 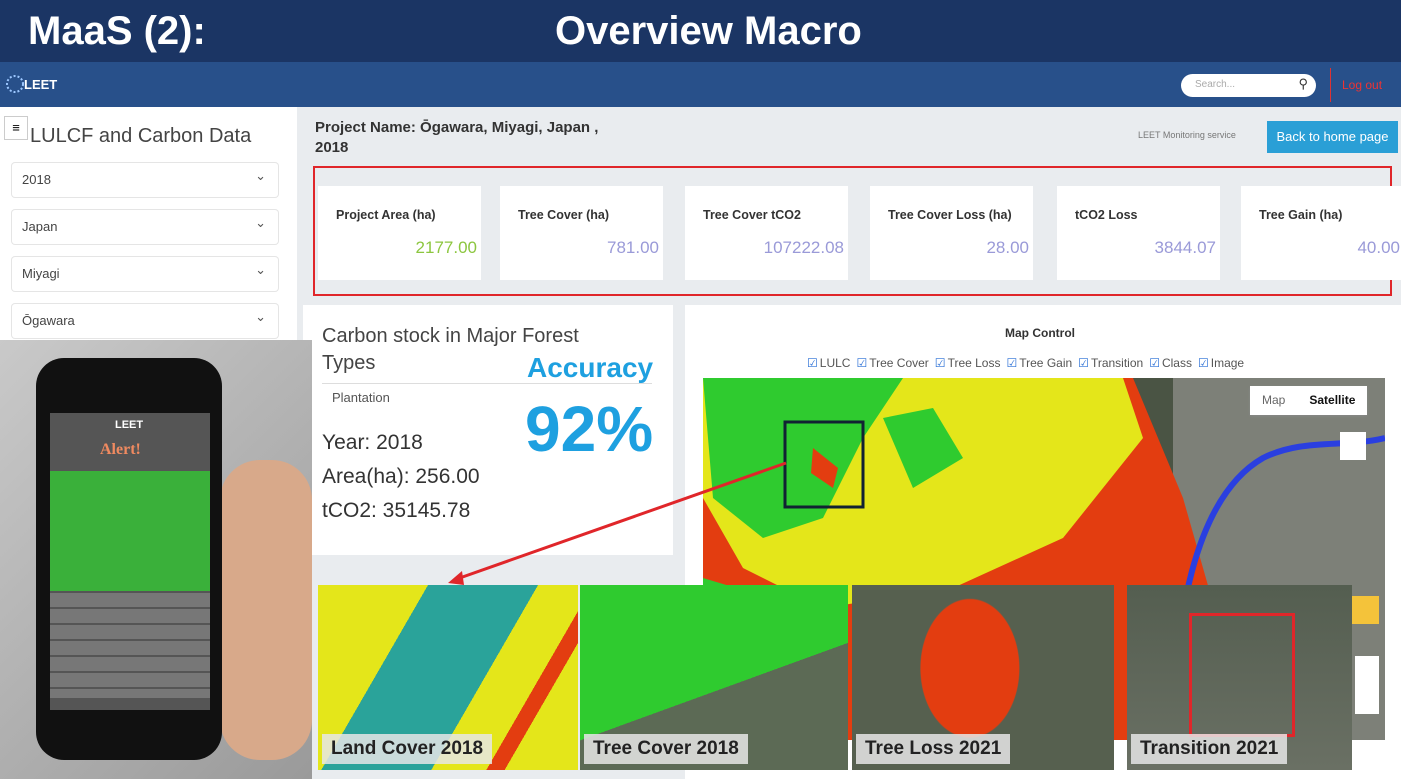 What do you see at coordinates (666, 749) in the screenshot?
I see `thumbnail-caption: Tree Cover 2018` at bounding box center [666, 749].